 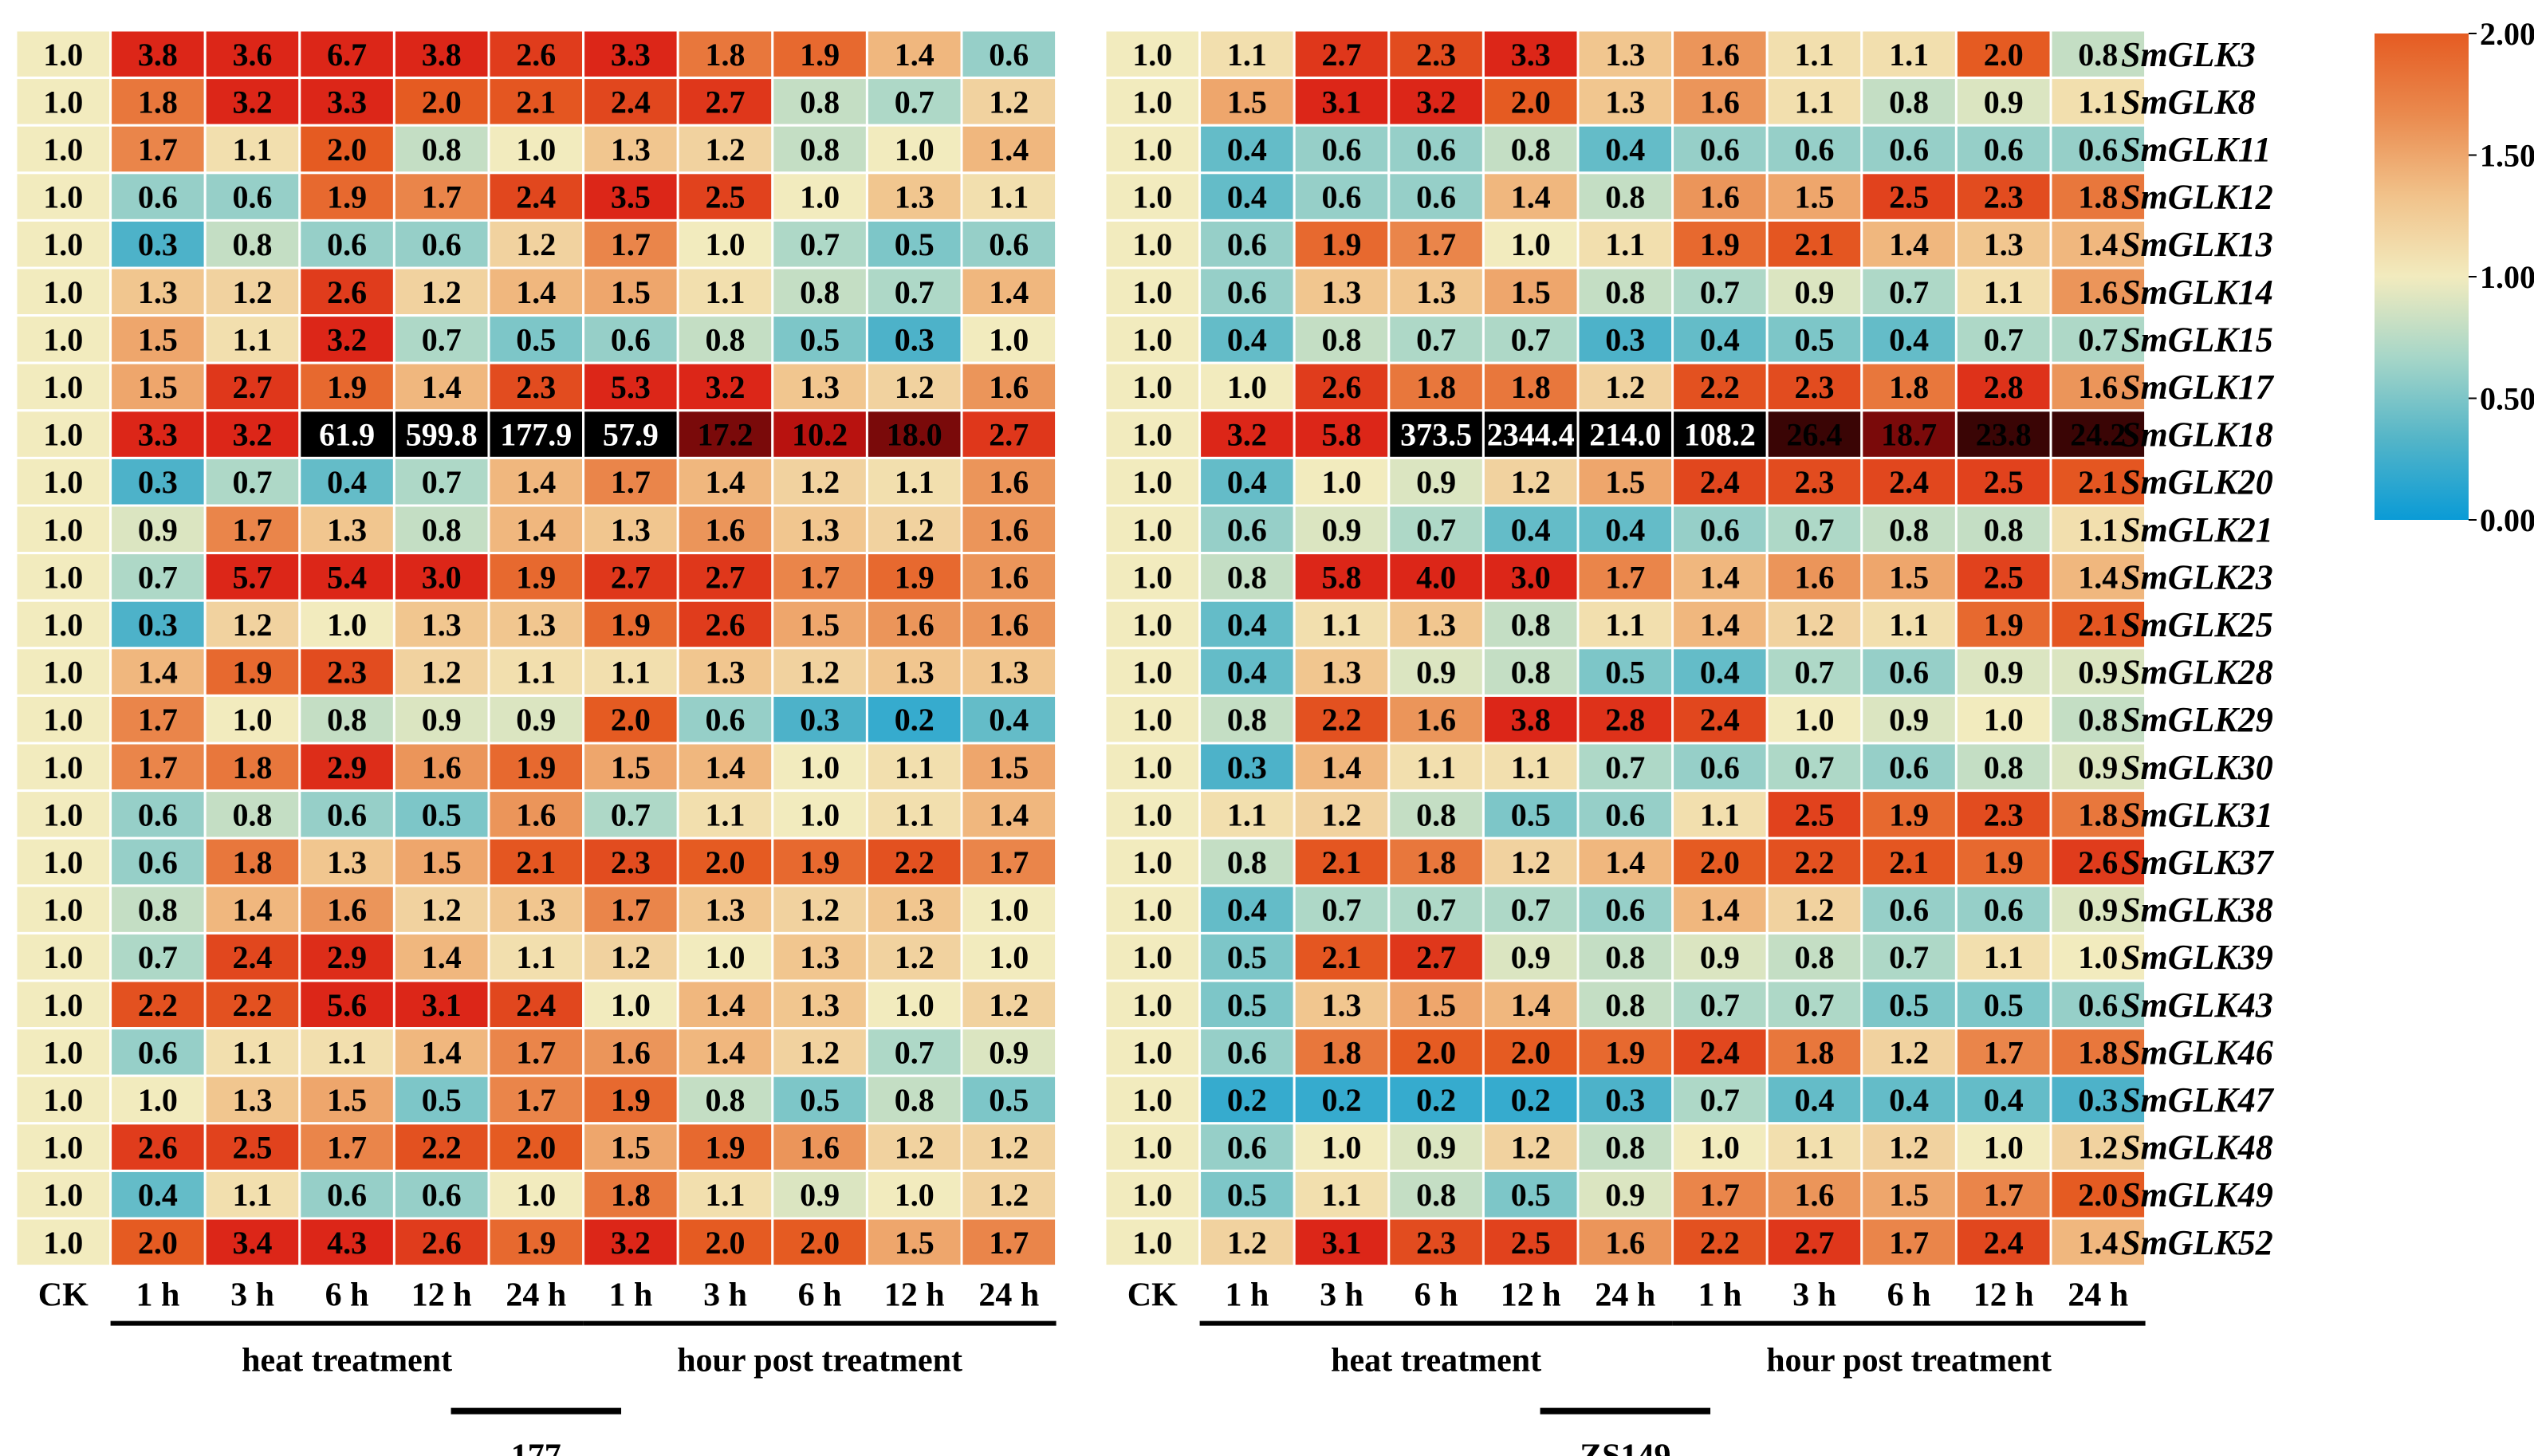 I want to click on cell-value: 5.8, so click(x=1342, y=435).